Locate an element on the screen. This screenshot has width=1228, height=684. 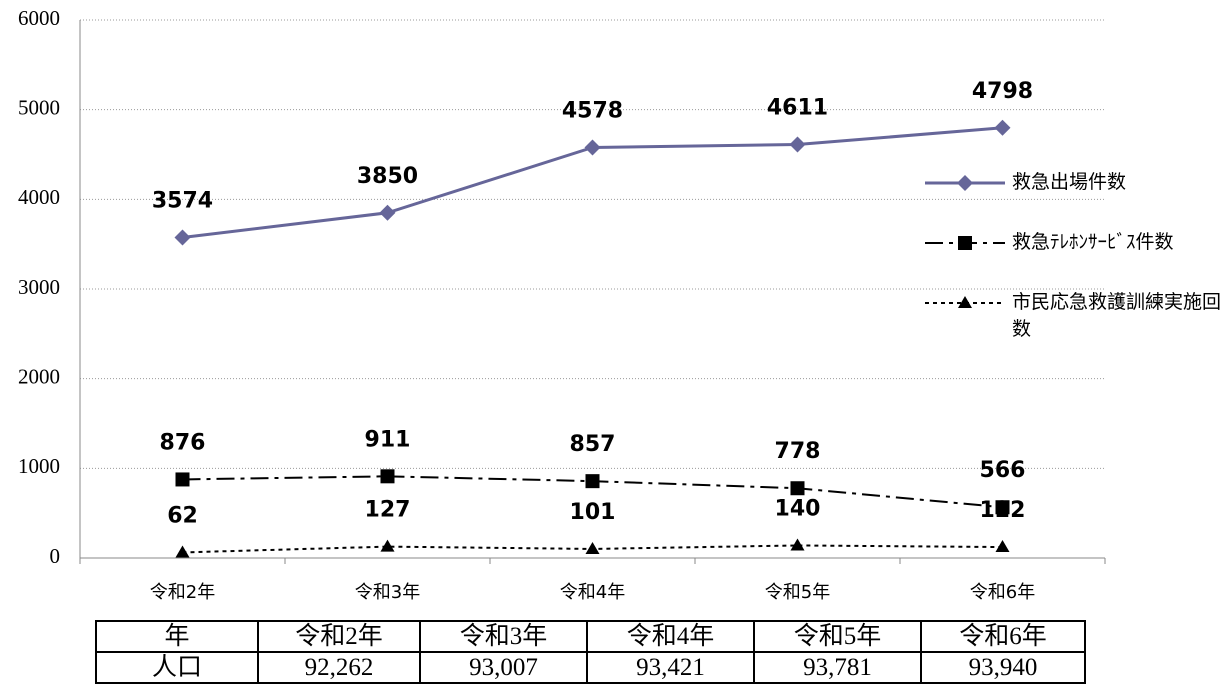
table-cell: 年 is located at coordinates (177, 636).